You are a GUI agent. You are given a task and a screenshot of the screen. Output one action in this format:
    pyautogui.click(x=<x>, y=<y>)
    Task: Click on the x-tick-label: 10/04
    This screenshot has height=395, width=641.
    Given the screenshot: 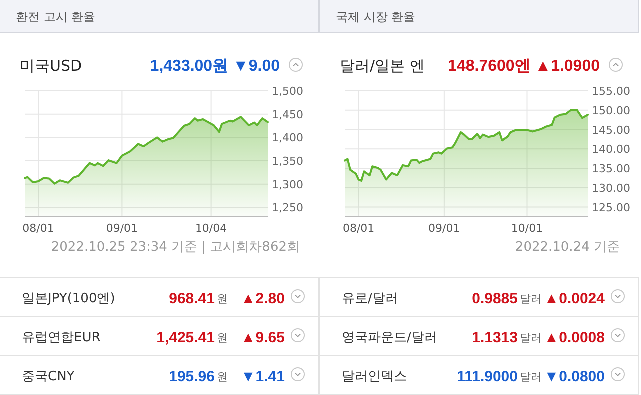 What is the action you would take?
    pyautogui.click(x=211, y=228)
    